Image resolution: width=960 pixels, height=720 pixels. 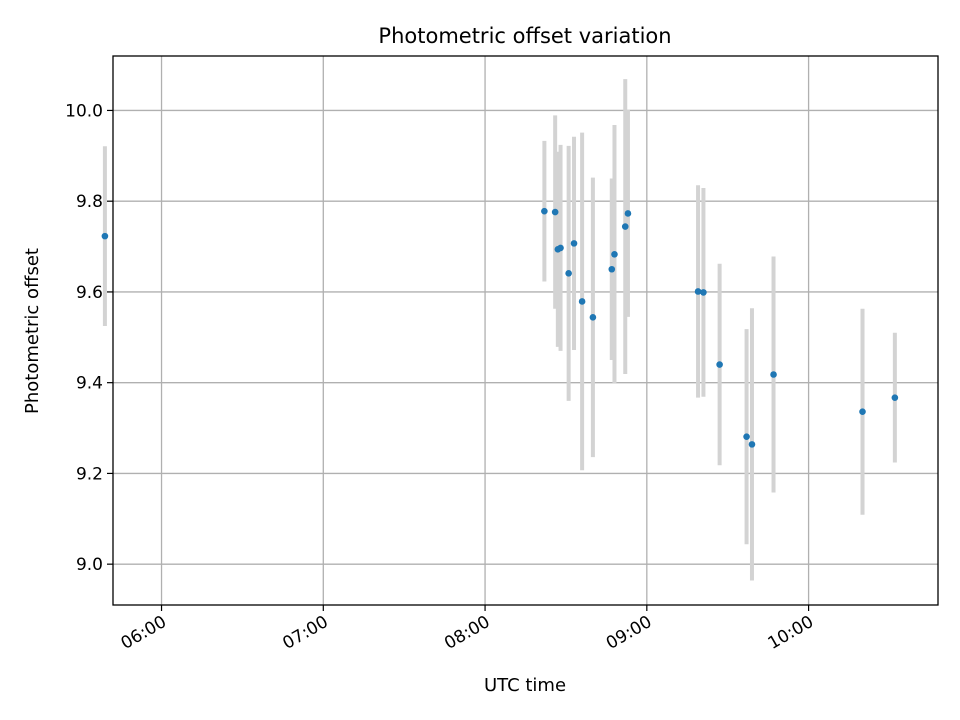 I want to click on x-axis-label: UTC time, so click(x=525, y=685).